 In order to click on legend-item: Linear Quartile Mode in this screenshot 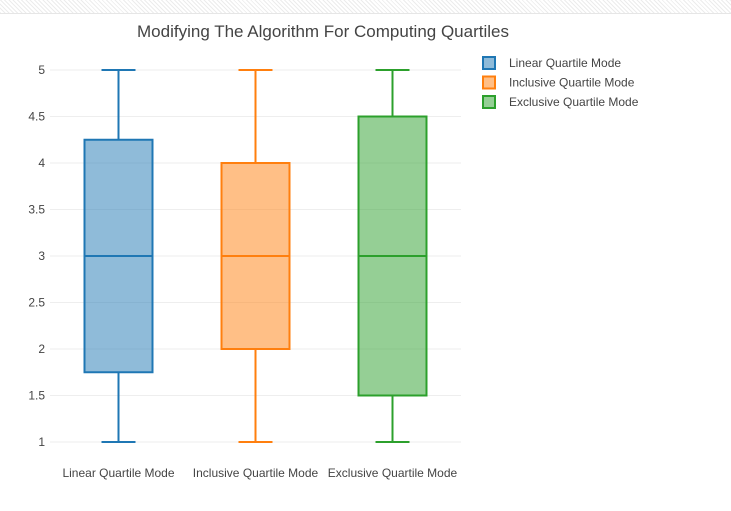, I will do `click(551, 63)`.